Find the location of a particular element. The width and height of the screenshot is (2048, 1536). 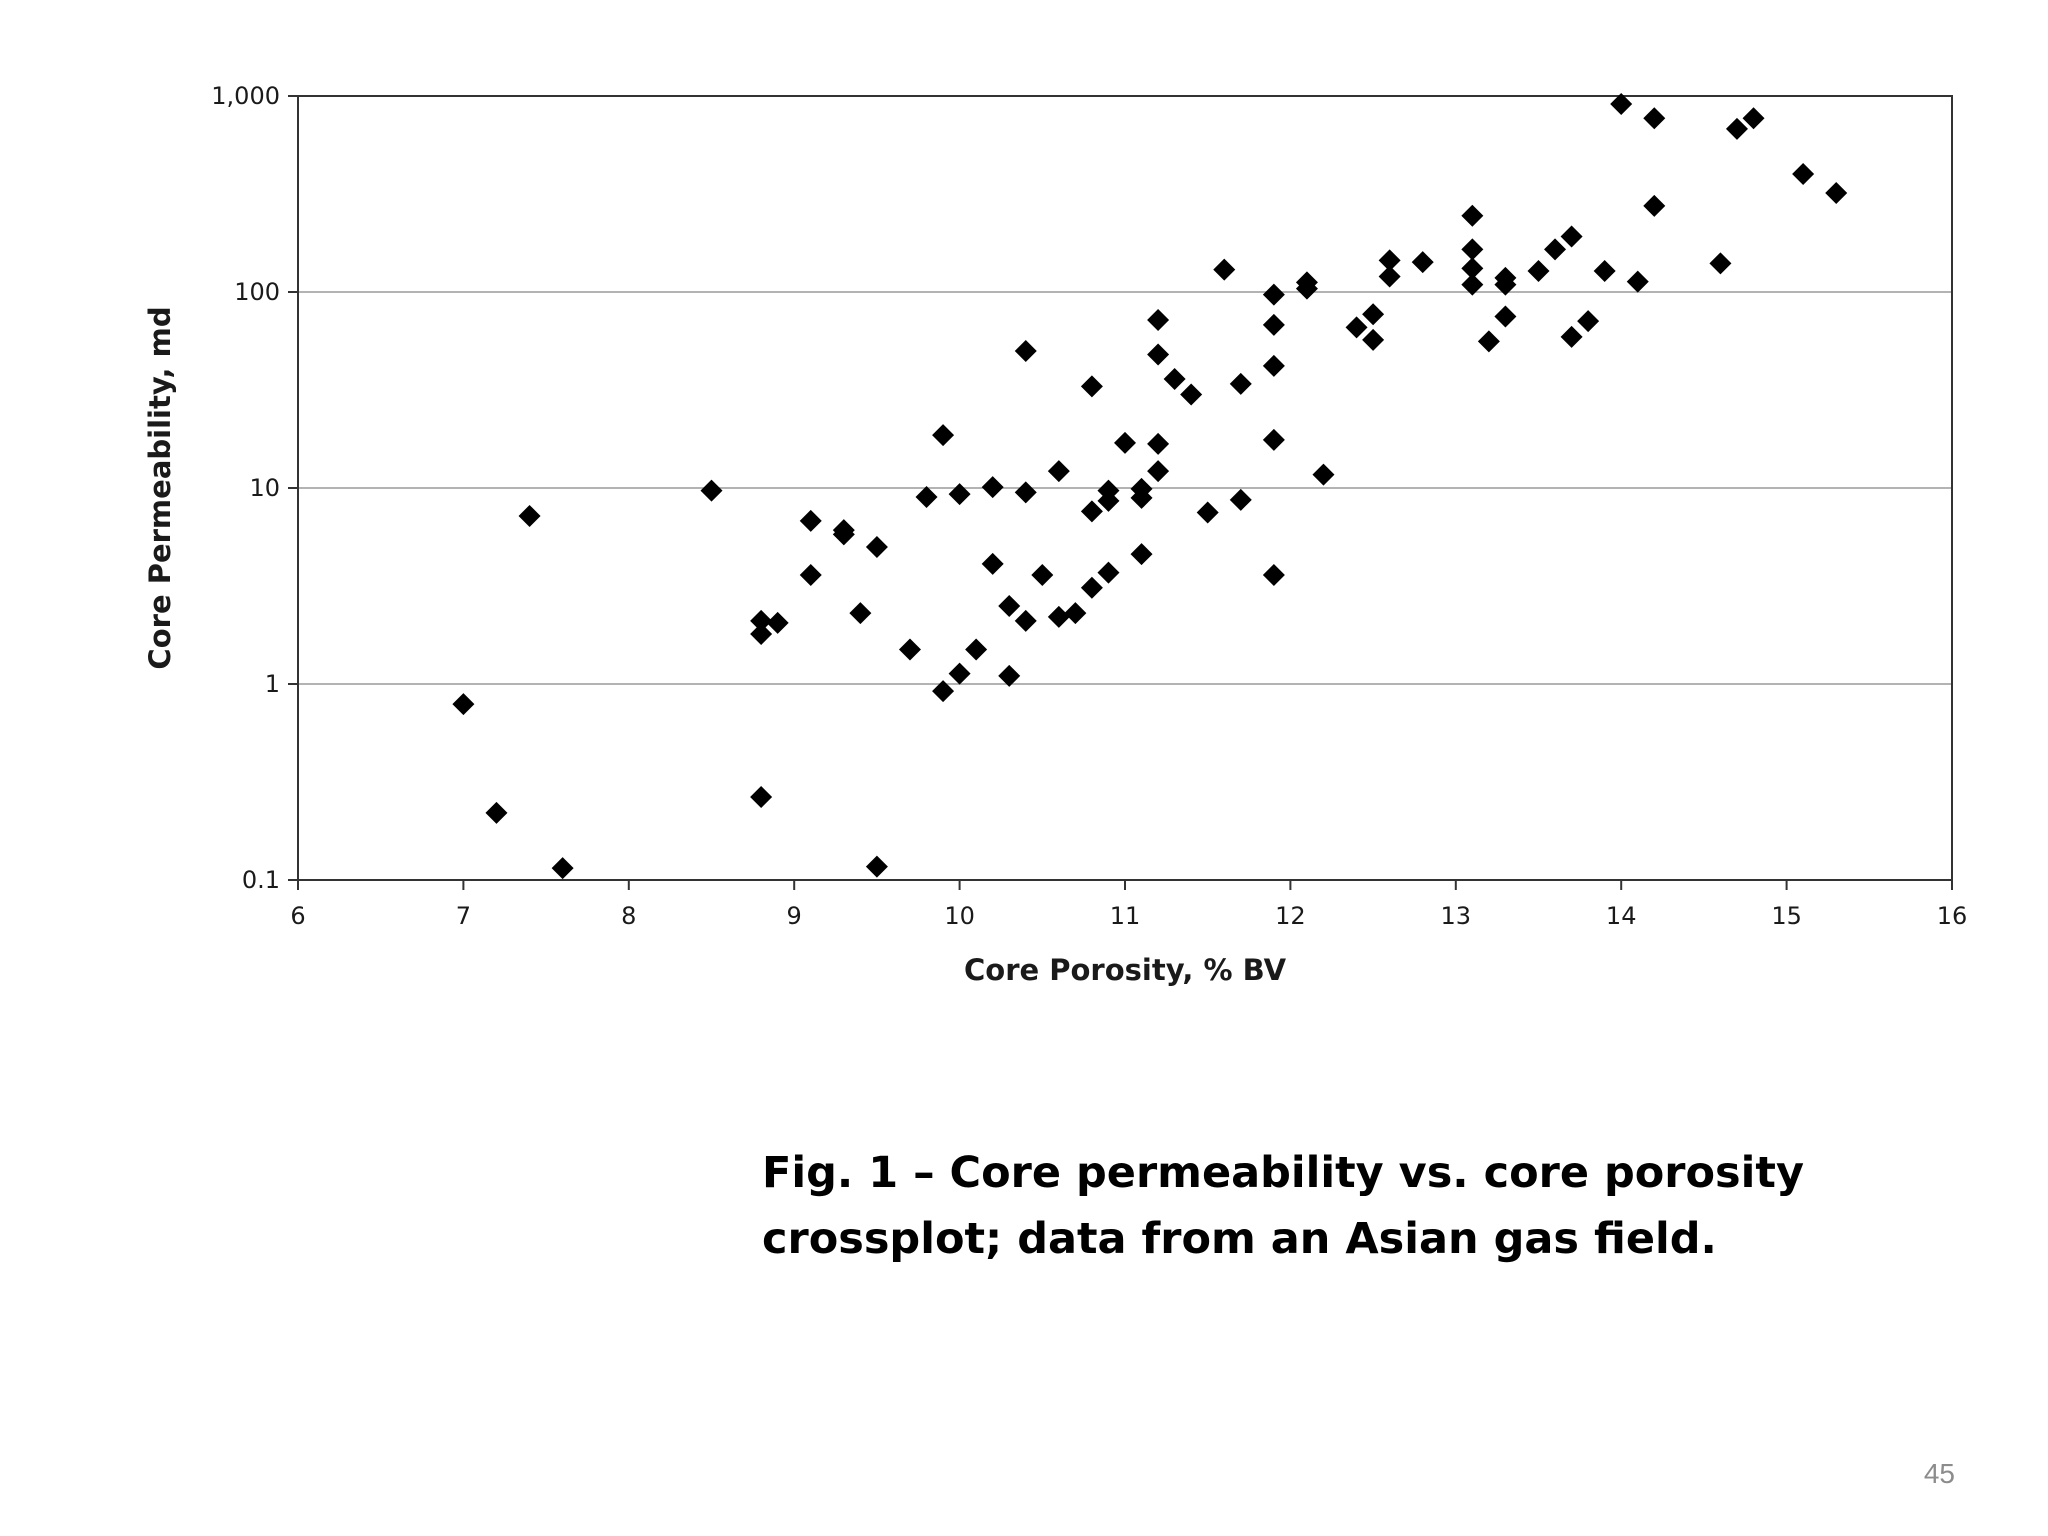

x-tick-label: 15 is located at coordinates (1786, 916).